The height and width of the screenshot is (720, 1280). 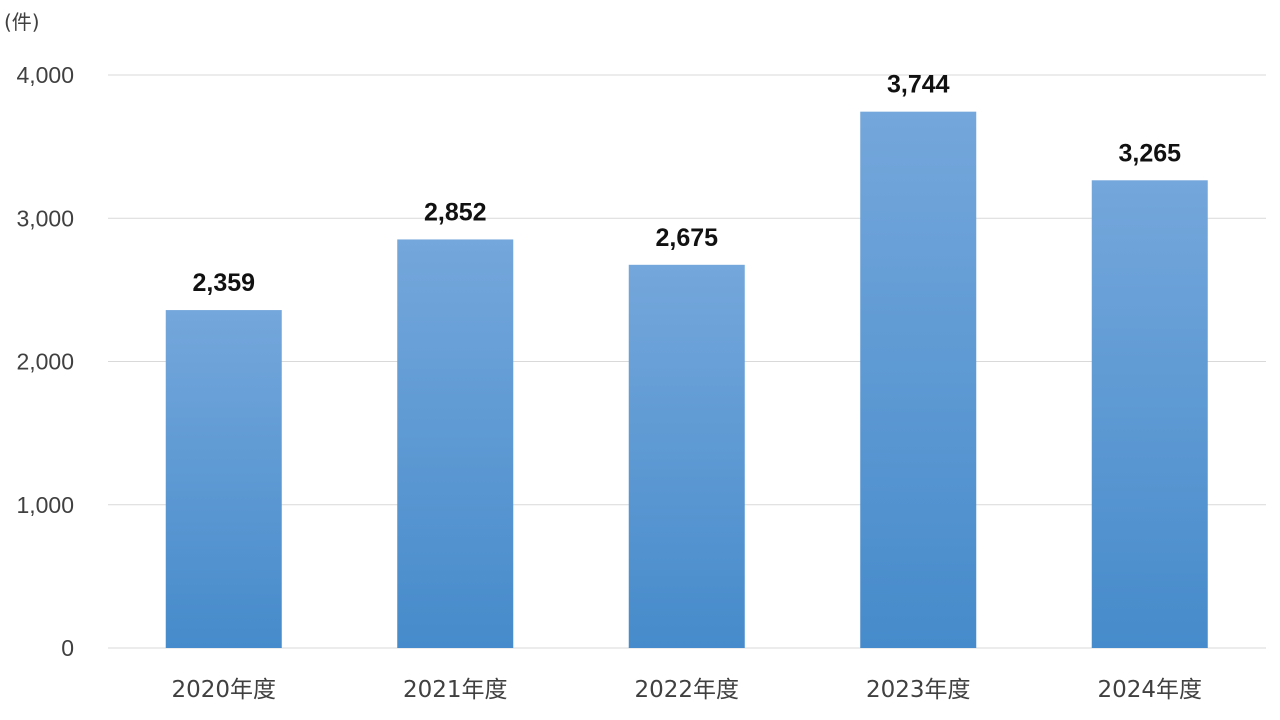 I want to click on y-tick-label: 3,000, so click(x=45, y=218).